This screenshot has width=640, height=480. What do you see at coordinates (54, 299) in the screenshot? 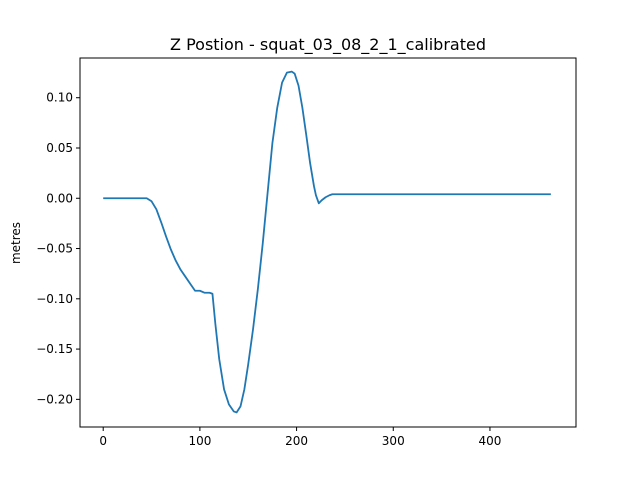
I see `y-tick-label: −0.10` at bounding box center [54, 299].